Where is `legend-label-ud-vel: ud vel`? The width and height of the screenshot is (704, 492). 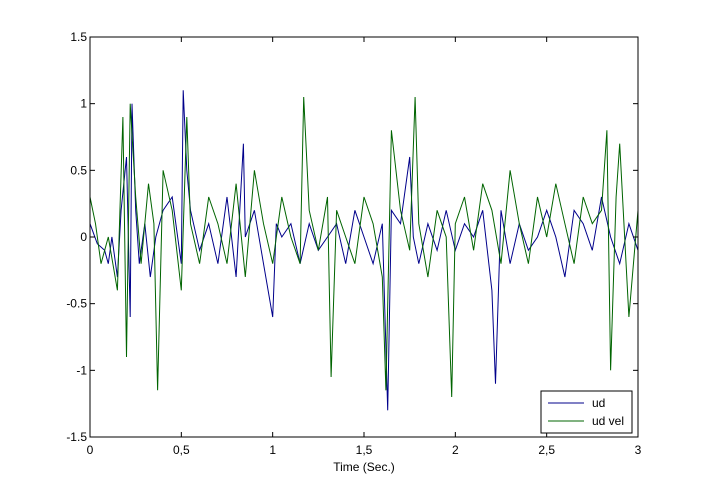 legend-label-ud-vel: ud vel is located at coordinates (608, 421).